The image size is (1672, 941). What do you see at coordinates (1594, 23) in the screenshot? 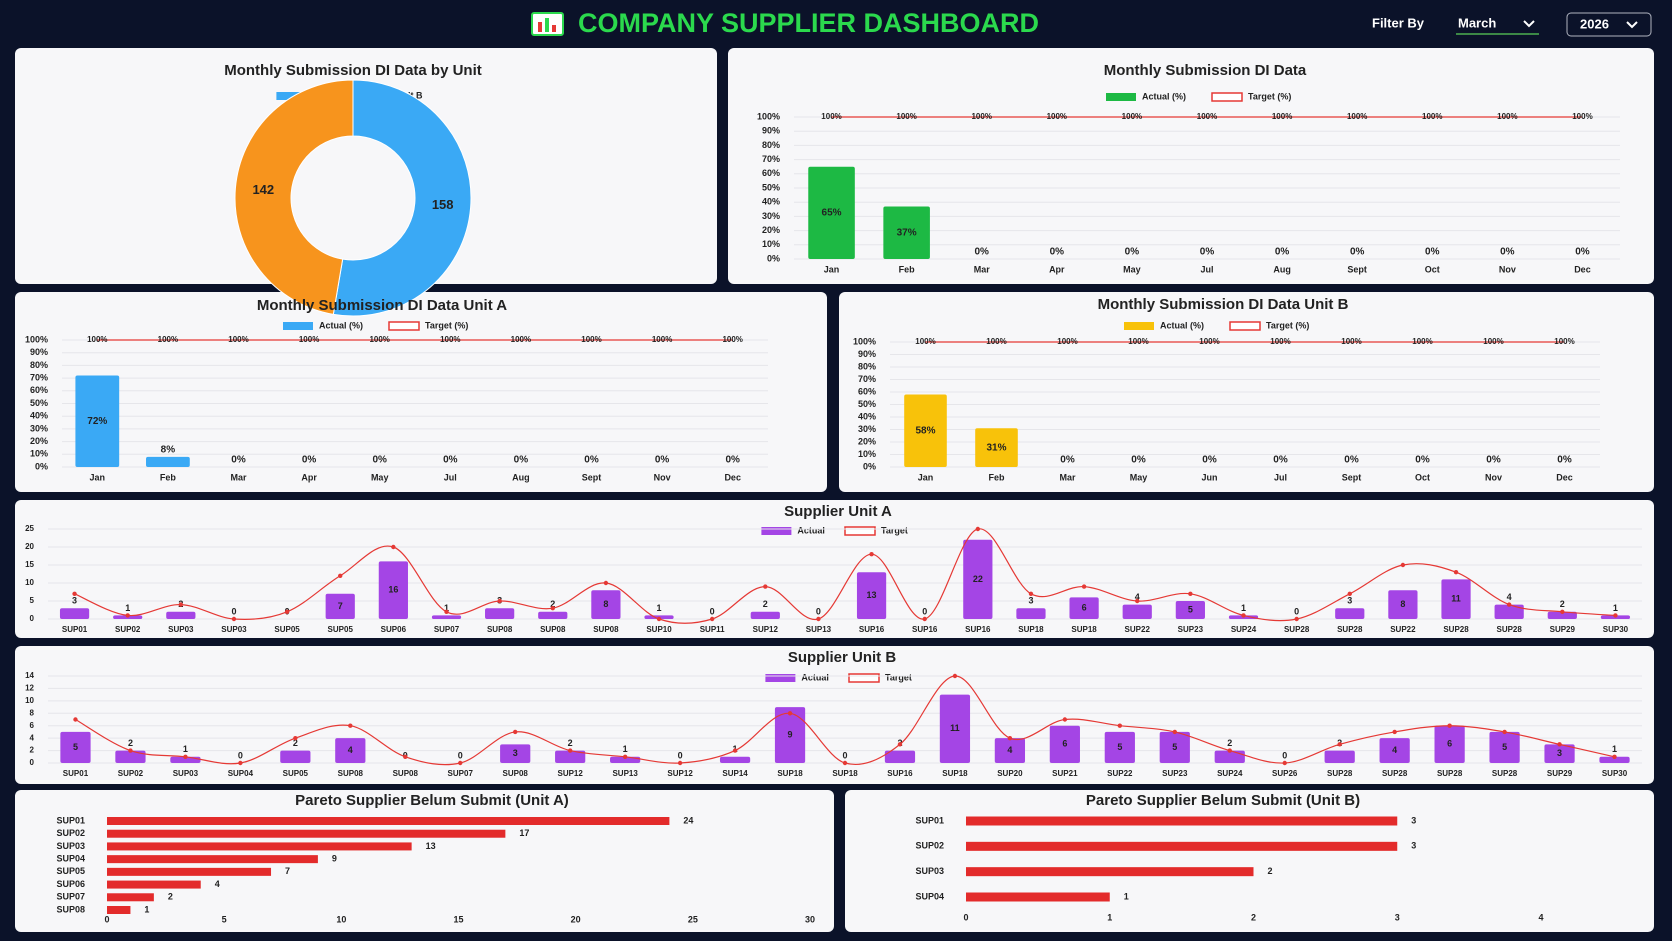
I see `year-value: 2026` at bounding box center [1594, 23].